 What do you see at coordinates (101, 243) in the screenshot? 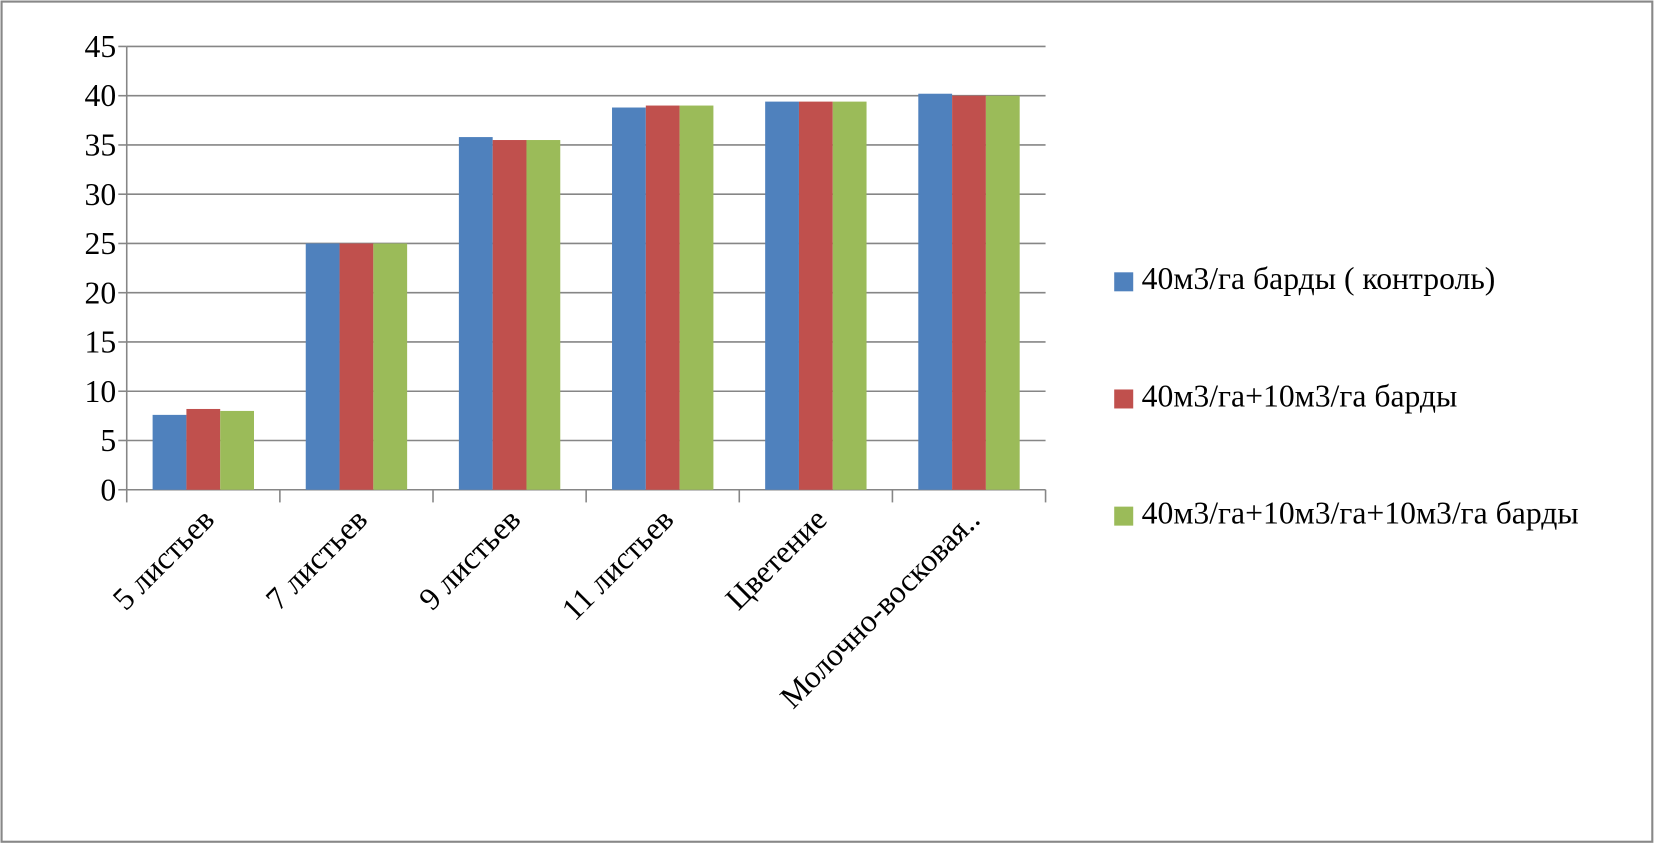
I see `y-tick-label: 25` at bounding box center [101, 243].